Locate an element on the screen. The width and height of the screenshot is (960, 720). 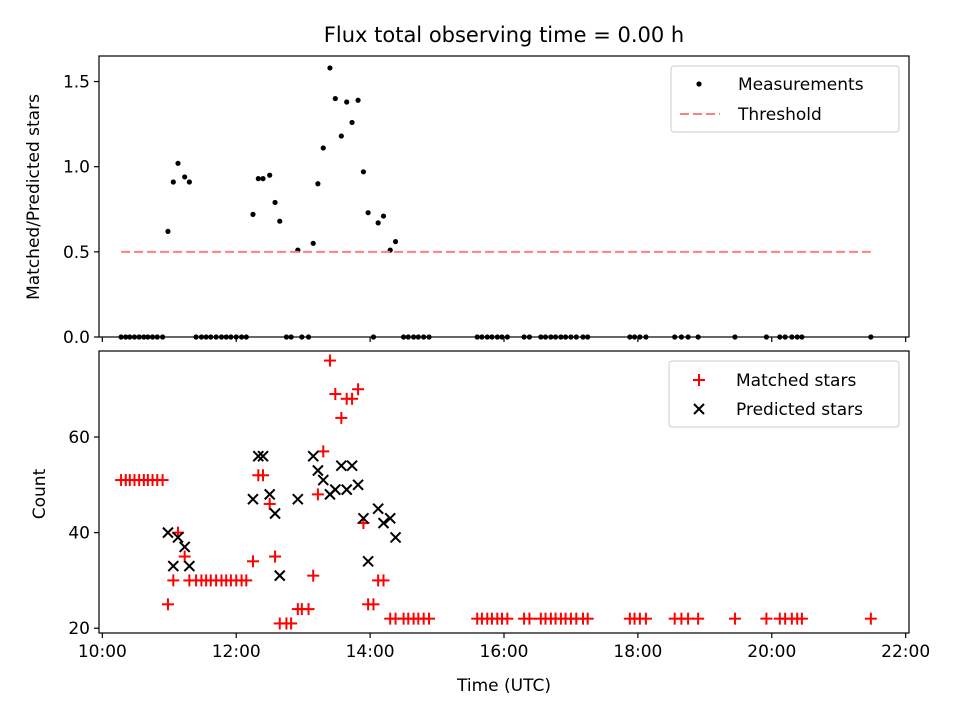
y-tick-label: 0.5 is located at coordinates (76, 253).